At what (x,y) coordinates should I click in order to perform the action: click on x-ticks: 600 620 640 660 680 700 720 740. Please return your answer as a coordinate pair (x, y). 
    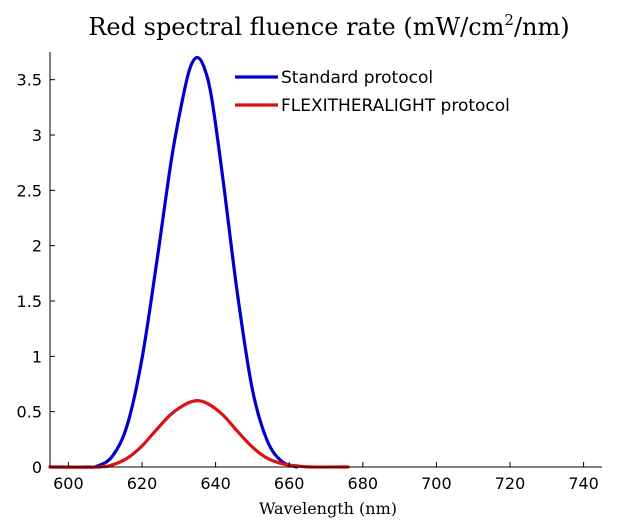
    Looking at the image, I should click on (326, 477).